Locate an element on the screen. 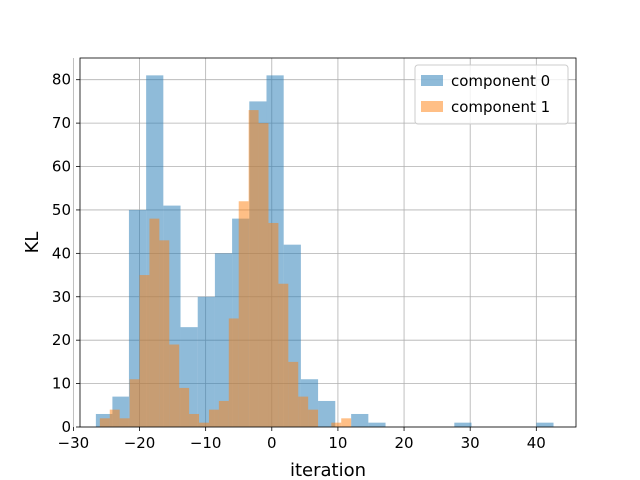  y-tick-label: 70 is located at coordinates (61, 123).